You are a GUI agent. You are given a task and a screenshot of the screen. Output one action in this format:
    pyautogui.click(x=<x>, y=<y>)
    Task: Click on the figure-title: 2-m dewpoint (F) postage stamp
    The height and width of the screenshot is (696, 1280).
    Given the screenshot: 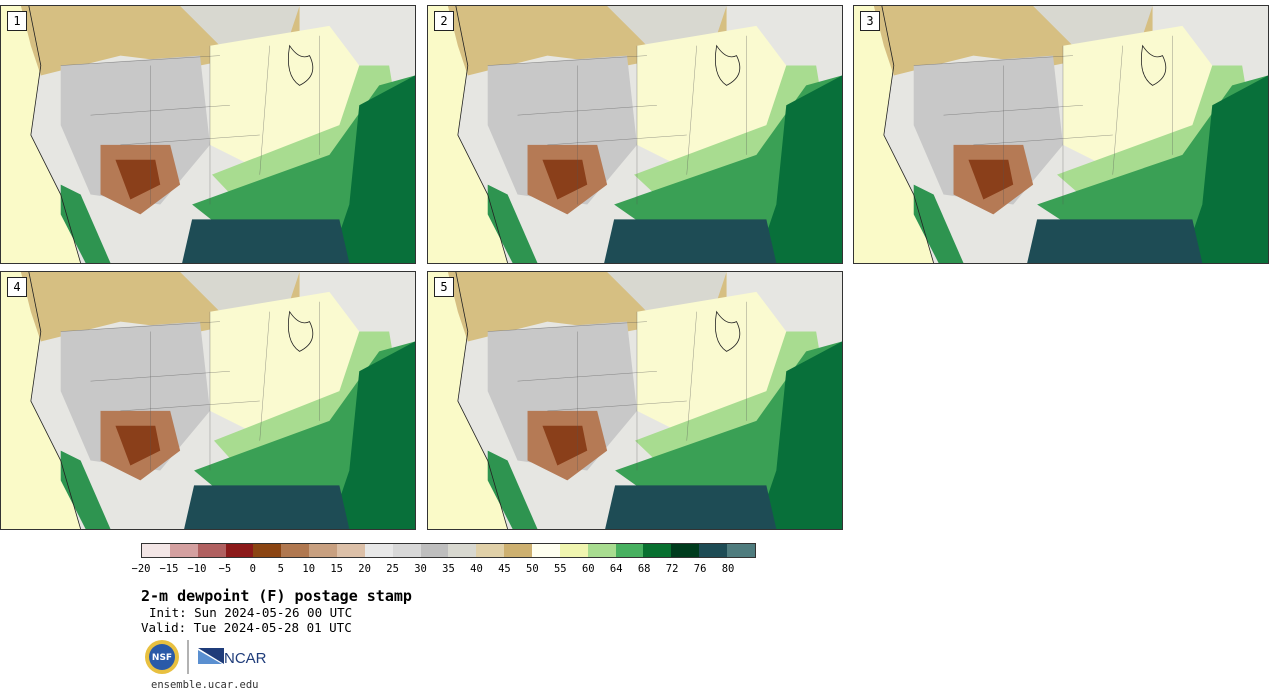 What is the action you would take?
    pyautogui.click(x=276, y=596)
    